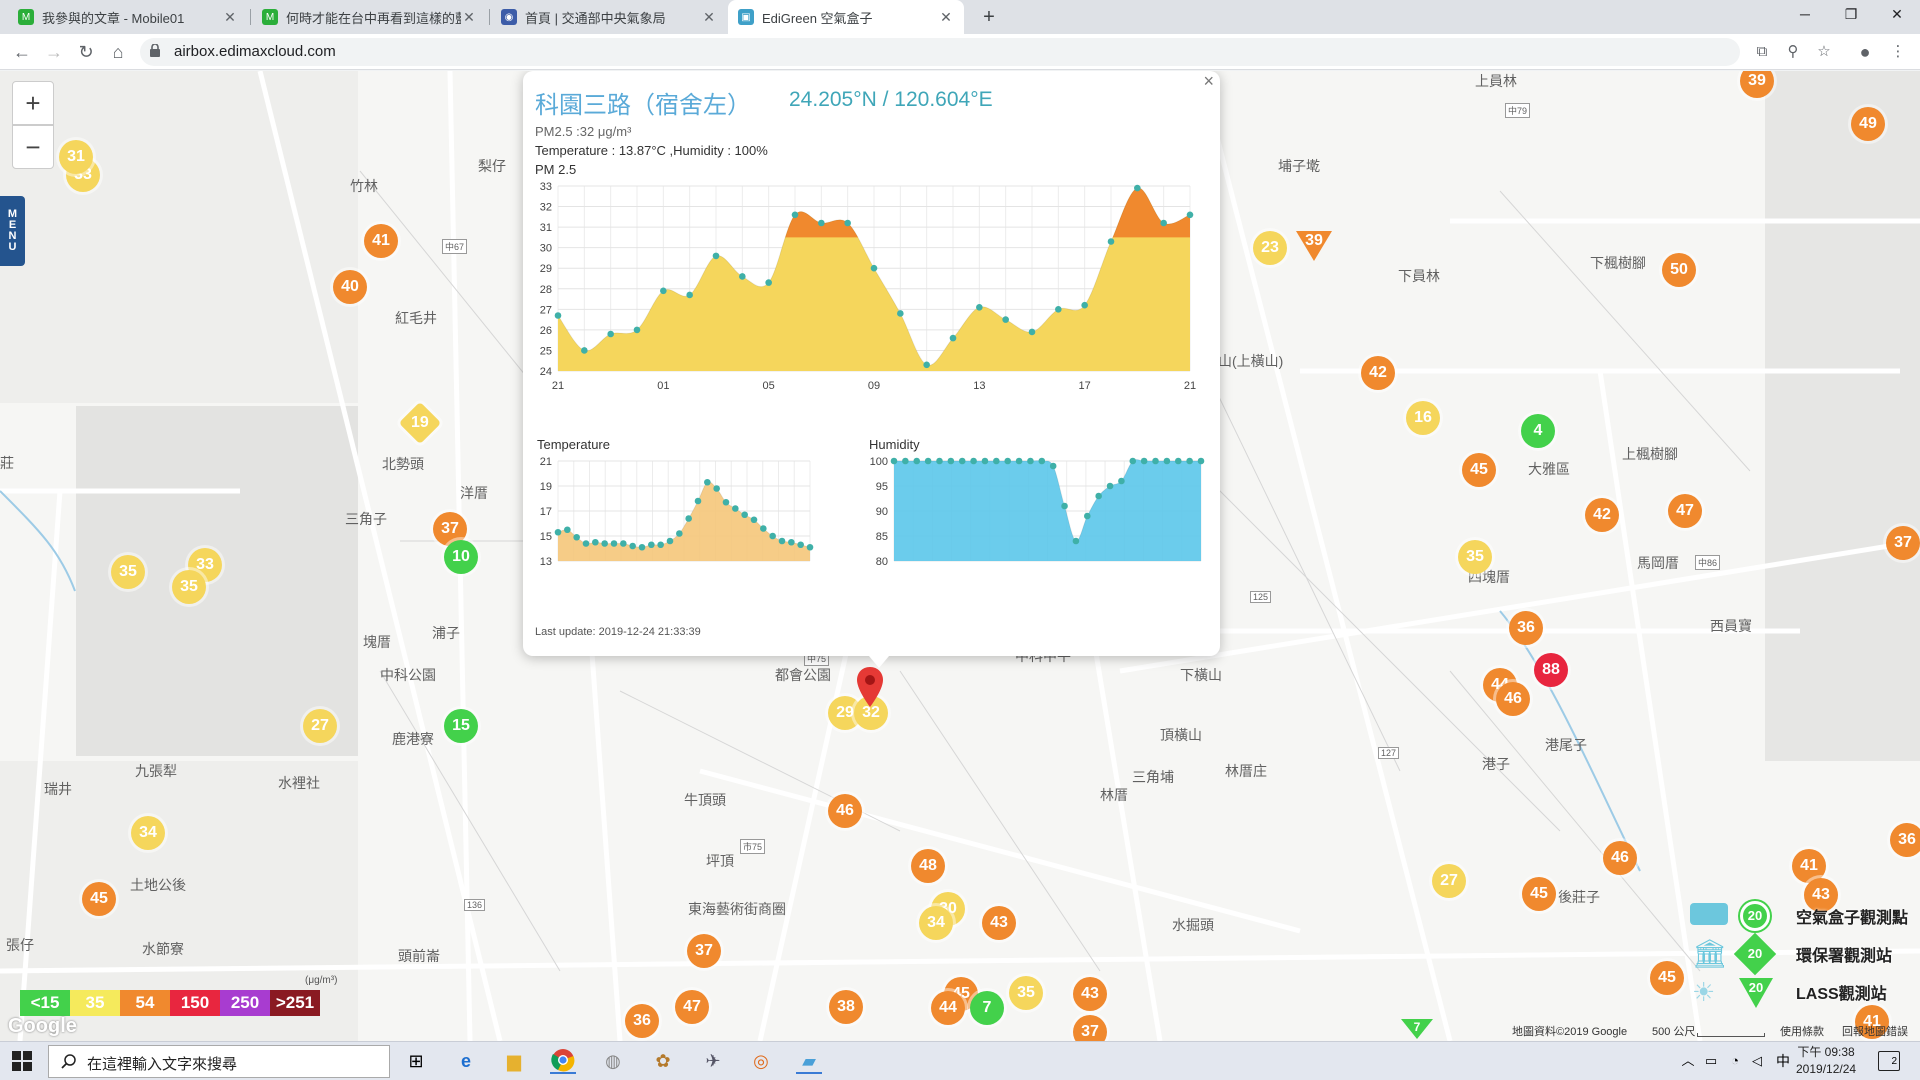  I want to click on reload-icon: ↻, so click(86, 52).